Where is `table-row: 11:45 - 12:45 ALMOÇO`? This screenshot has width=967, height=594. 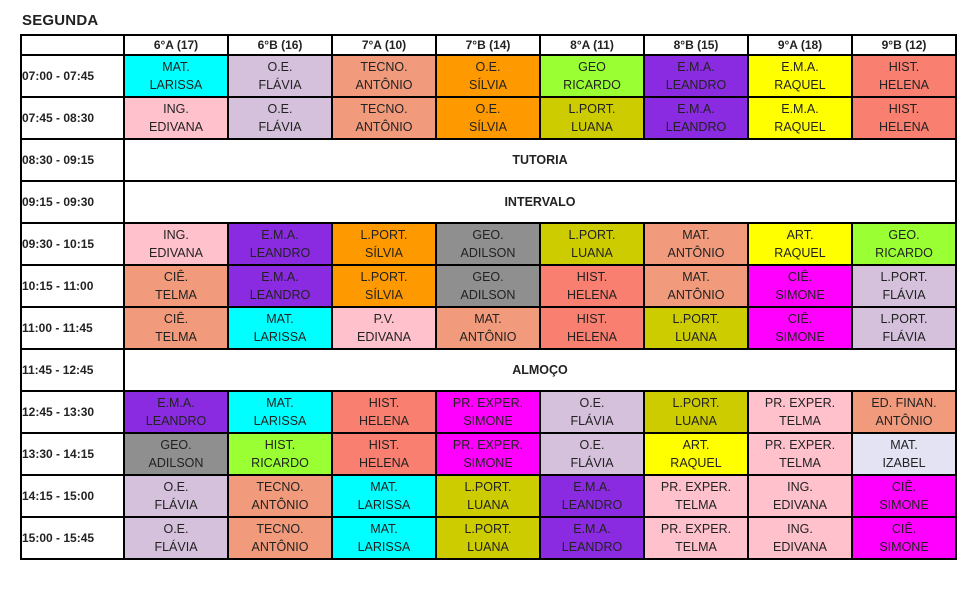 table-row: 11:45 - 12:45 ALMOÇO is located at coordinates (488, 370).